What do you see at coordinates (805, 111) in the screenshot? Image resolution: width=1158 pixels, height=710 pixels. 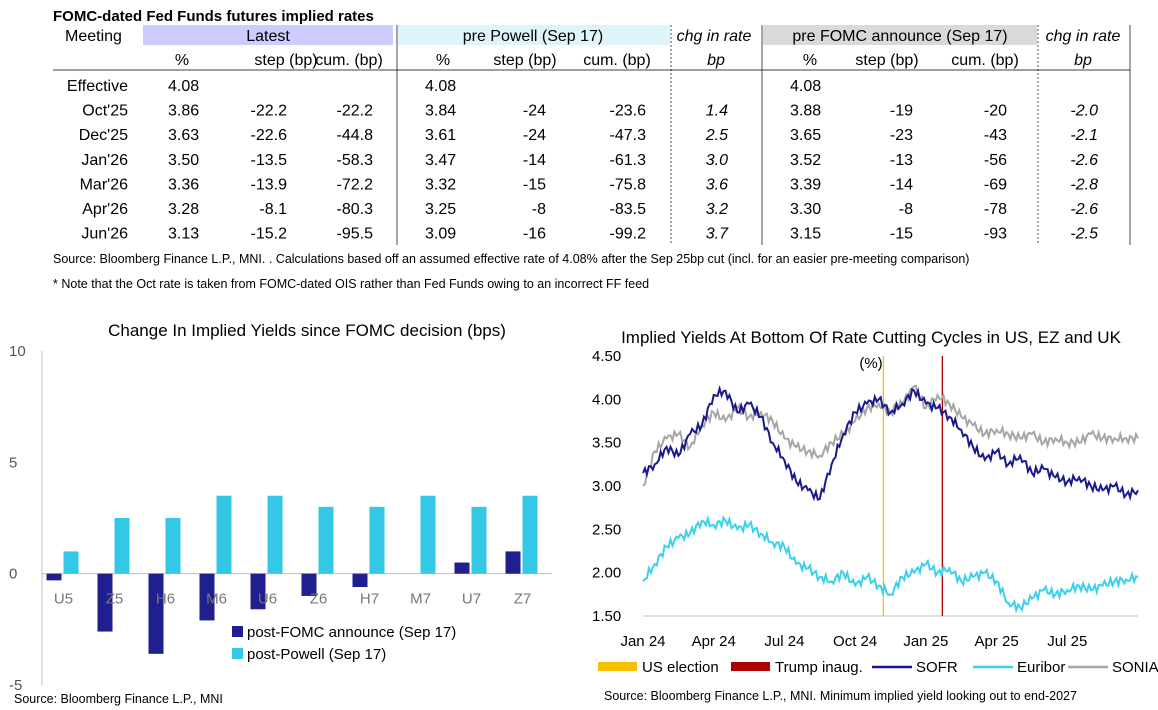 I see `table-cell: 3.88` at bounding box center [805, 111].